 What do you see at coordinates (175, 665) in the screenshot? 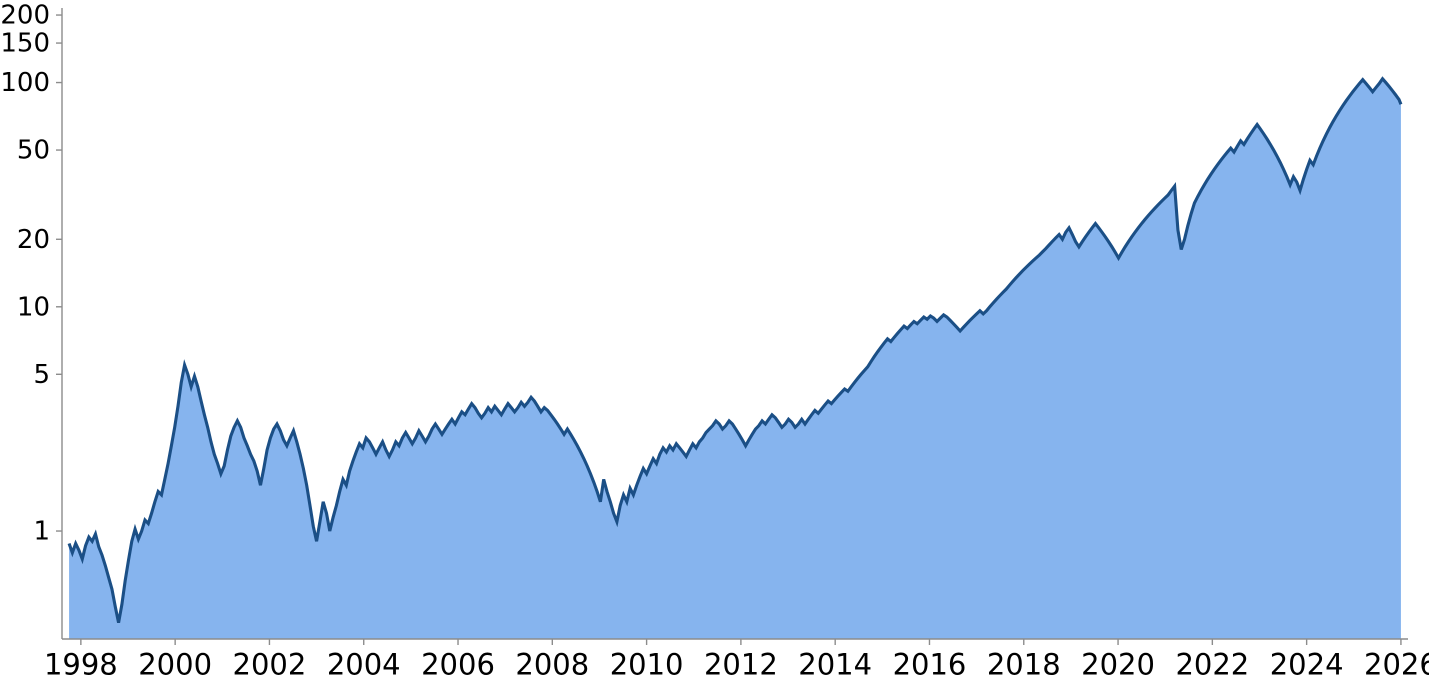
I see `x-tick-label: 2000` at bounding box center [175, 665].